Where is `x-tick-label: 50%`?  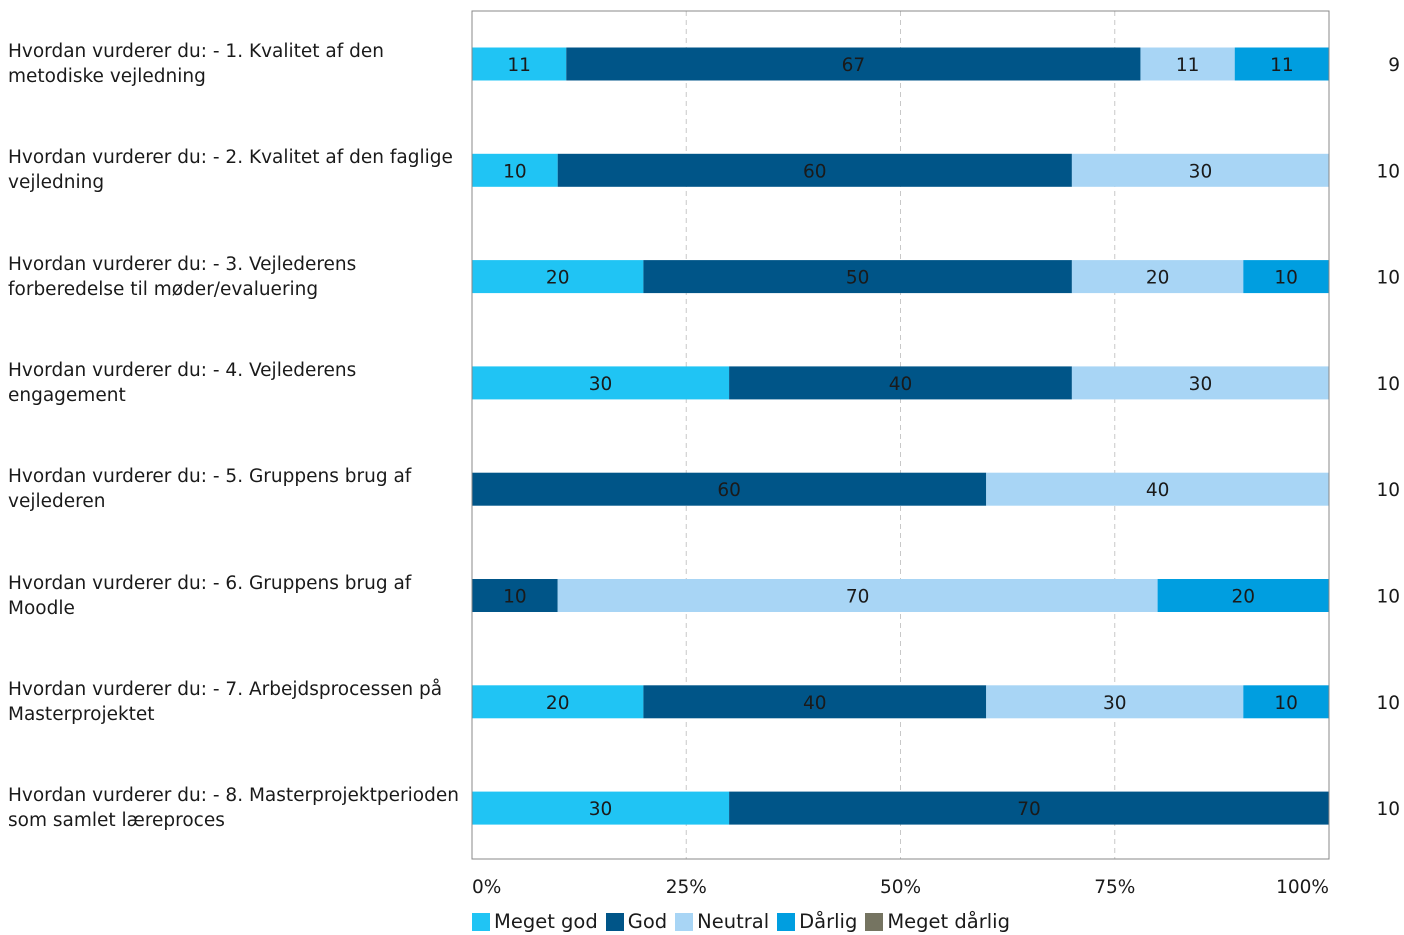 x-tick-label: 50% is located at coordinates (900, 887).